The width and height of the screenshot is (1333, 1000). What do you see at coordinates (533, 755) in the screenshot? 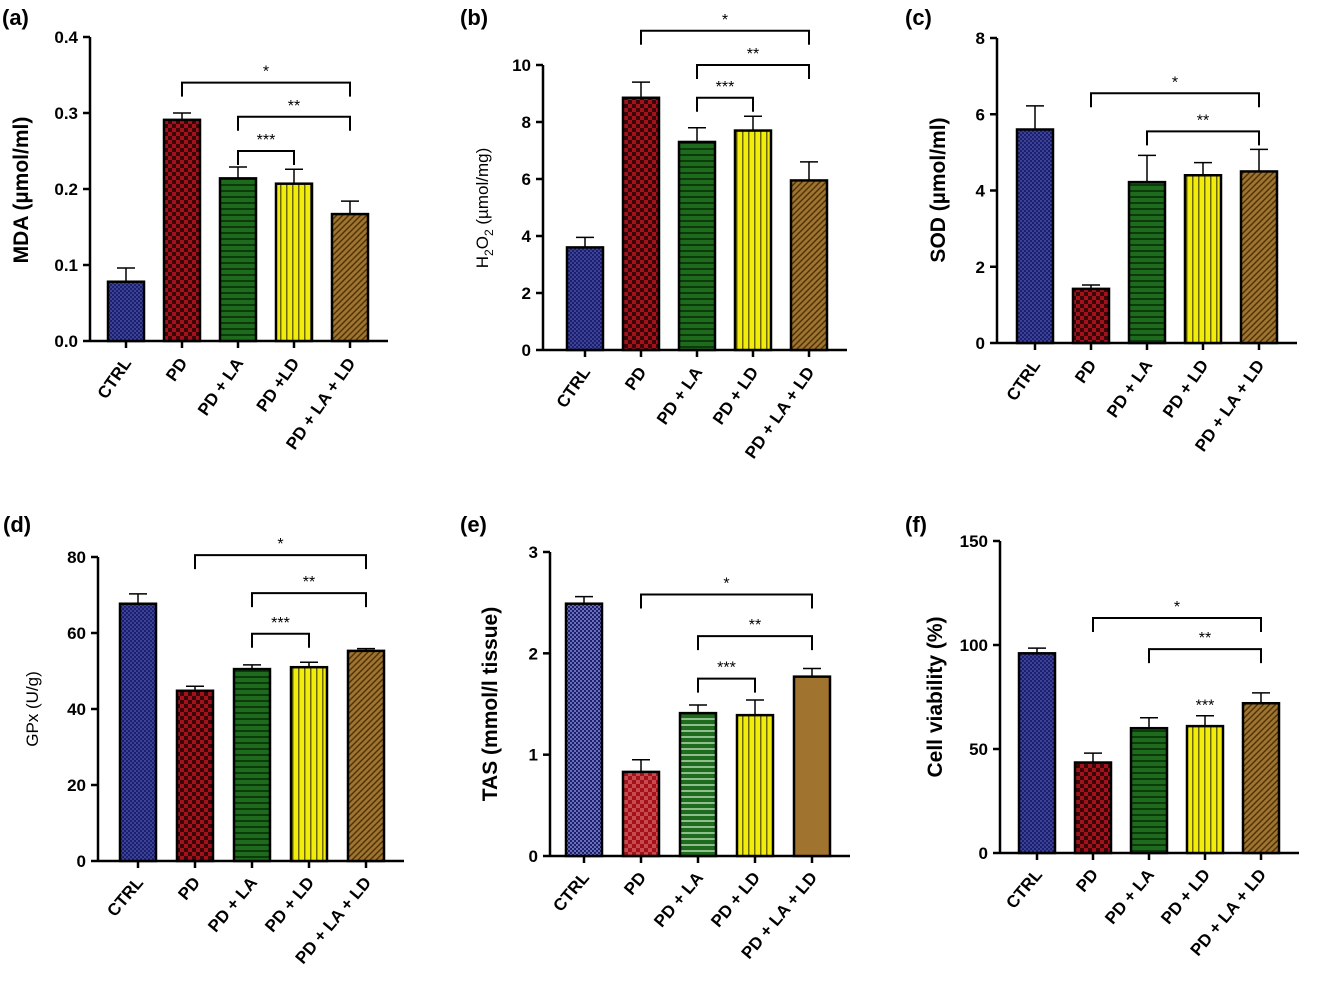
I see `y-tick-label: 1` at bounding box center [533, 755].